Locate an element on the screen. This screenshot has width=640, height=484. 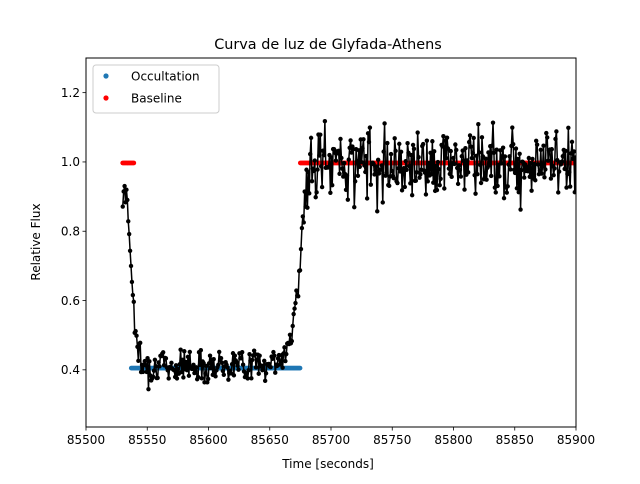
x-axis-label: Time [seconds] is located at coordinates (327, 464).